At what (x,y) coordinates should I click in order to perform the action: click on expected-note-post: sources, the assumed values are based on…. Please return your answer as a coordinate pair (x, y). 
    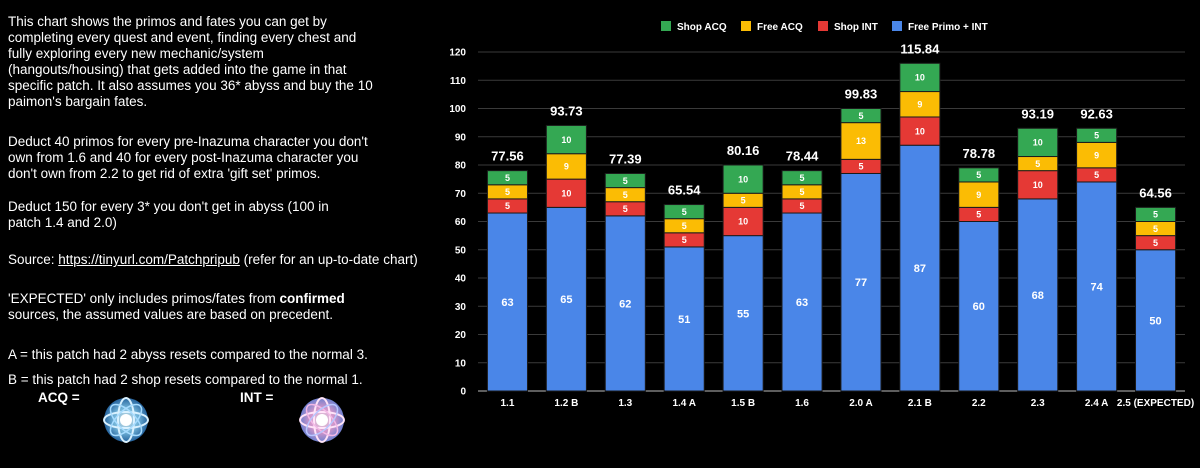
    Looking at the image, I should click on (170, 314).